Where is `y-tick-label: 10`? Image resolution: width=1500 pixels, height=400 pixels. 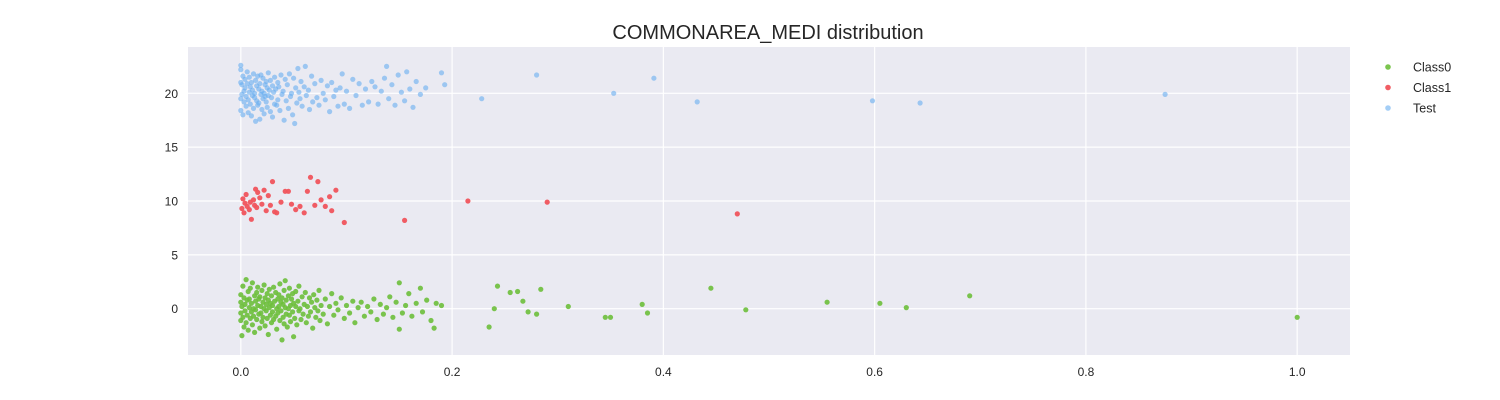 y-tick-label: 10 is located at coordinates (172, 202).